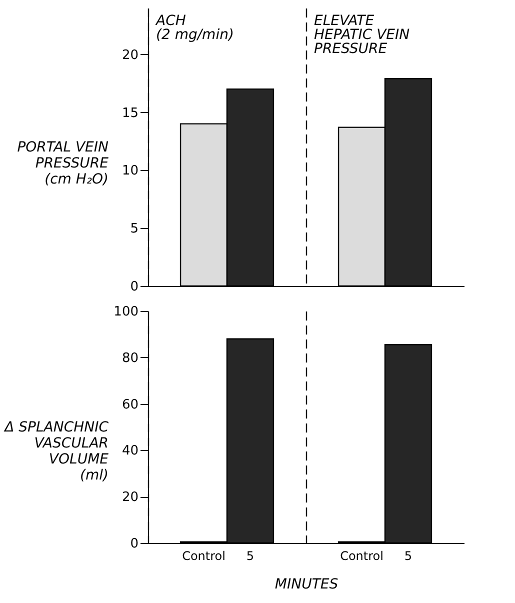 Image resolution: width=515 pixels, height=603 pixels. I want to click on y-axis-title: Δ SPLANCHNIC VASCULAR VOLUME (ml), so click(56, 452).